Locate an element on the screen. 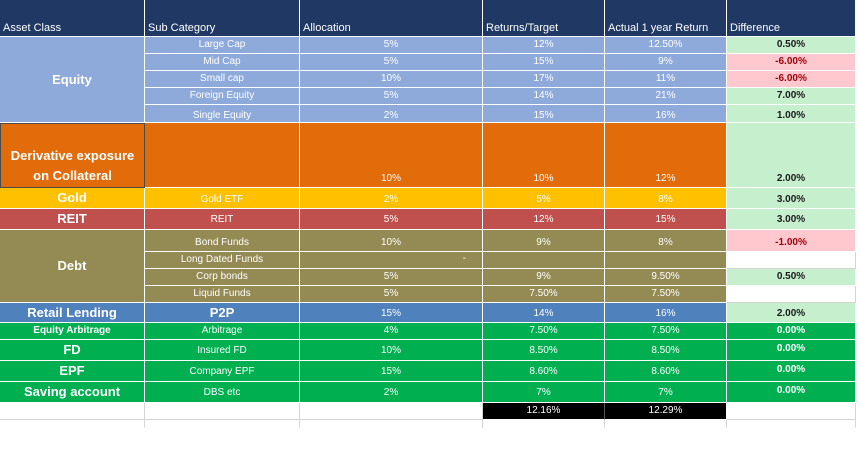  cell-actual-p2p: 16% is located at coordinates (666, 313).